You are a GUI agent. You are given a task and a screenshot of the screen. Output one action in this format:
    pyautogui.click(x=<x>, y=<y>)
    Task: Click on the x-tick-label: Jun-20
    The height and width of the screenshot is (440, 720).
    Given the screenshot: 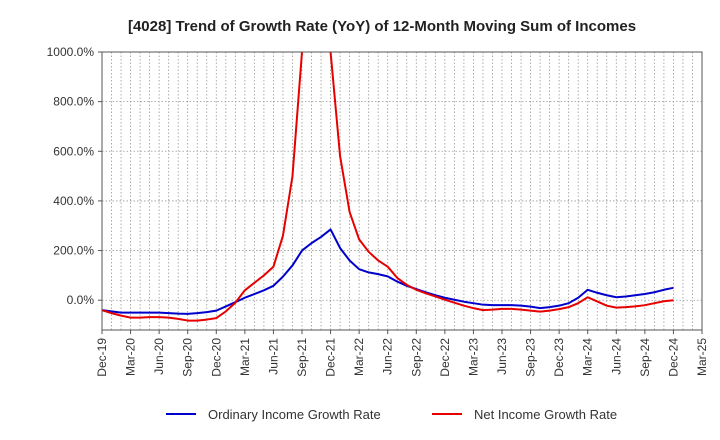 What is the action you would take?
    pyautogui.click(x=159, y=356)
    